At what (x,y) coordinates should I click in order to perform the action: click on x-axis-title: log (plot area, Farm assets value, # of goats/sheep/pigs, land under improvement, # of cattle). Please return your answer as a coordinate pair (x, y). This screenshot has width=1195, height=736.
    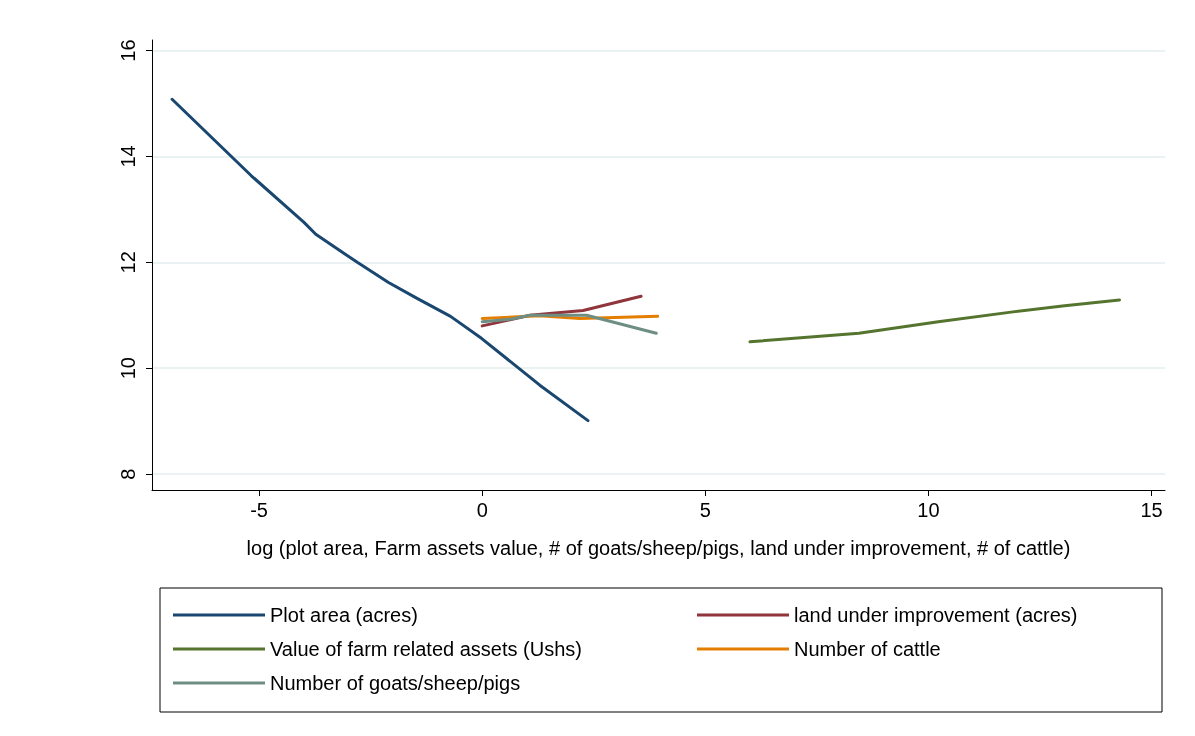
    Looking at the image, I should click on (658, 548).